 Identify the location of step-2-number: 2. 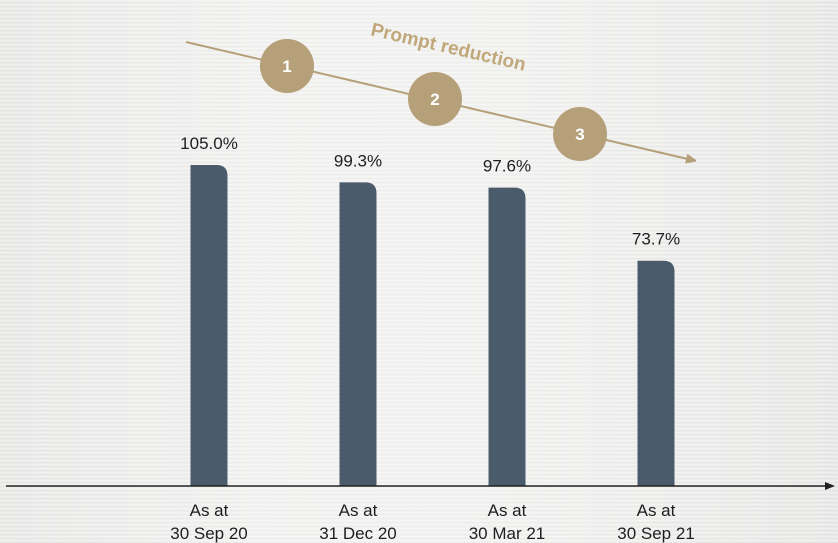
(434, 99).